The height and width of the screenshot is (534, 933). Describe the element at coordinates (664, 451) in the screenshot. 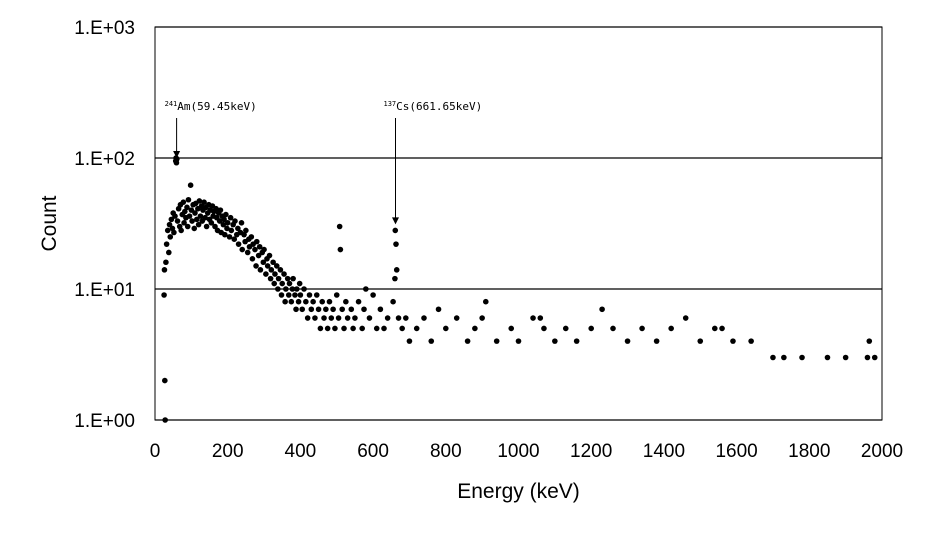

I see `x-tick-label: 1400` at that location.